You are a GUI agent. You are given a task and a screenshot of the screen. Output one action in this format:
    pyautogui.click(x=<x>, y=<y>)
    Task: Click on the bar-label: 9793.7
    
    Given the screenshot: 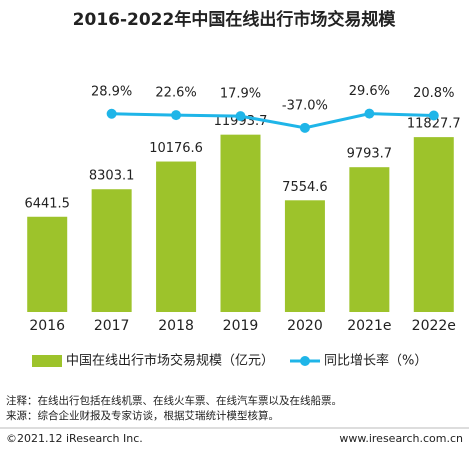 What is the action you would take?
    pyautogui.click(x=370, y=154)
    